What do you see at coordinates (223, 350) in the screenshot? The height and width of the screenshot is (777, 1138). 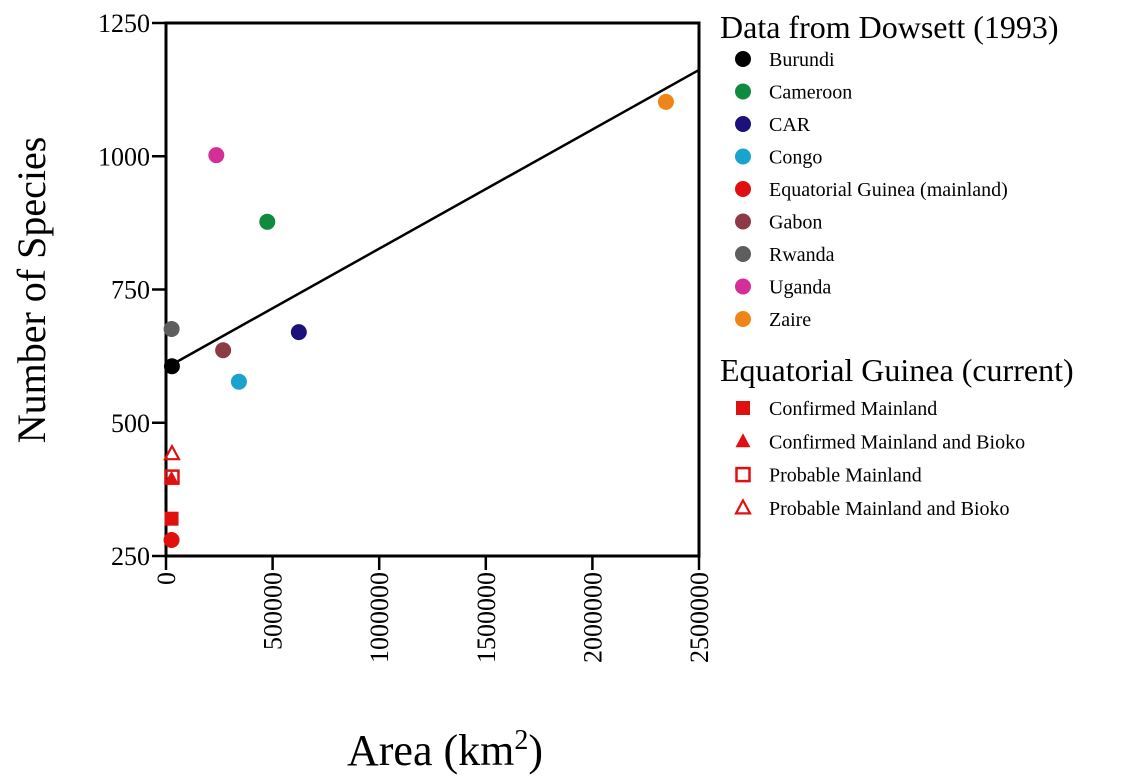 I see `point-gabon` at bounding box center [223, 350].